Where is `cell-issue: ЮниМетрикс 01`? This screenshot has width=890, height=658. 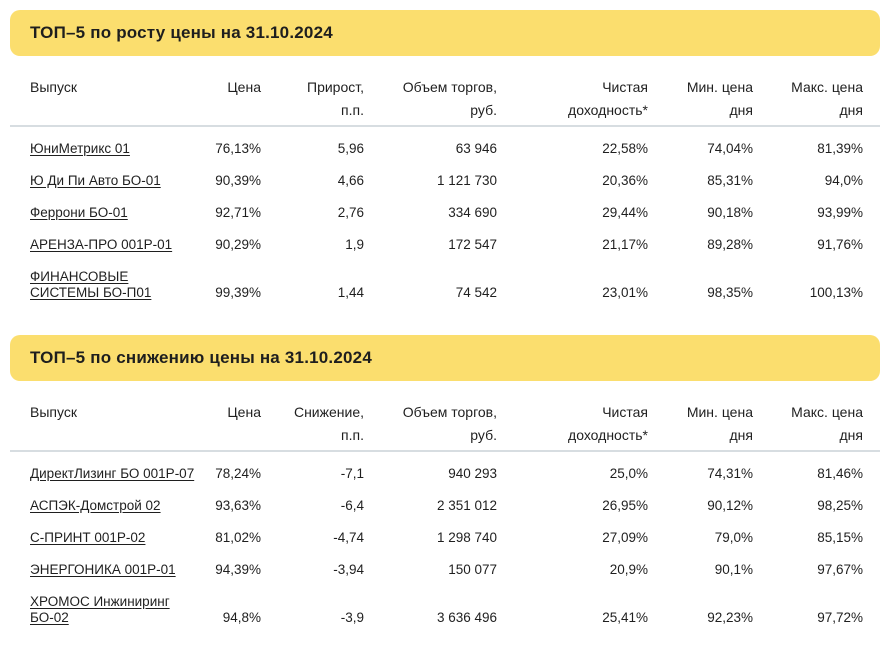 cell-issue: ЮниМетрикс 01 is located at coordinates (105, 145).